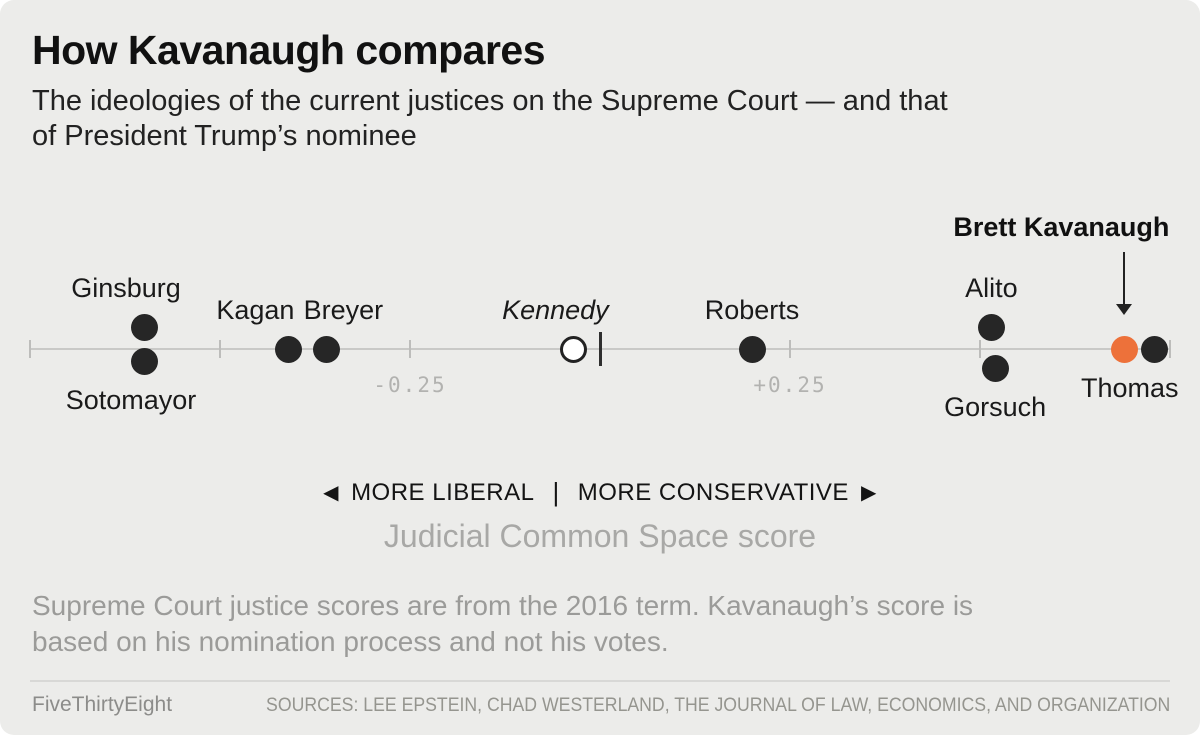 This screenshot has height=735, width=1200. What do you see at coordinates (995, 368) in the screenshot?
I see `dot-gorsuch` at bounding box center [995, 368].